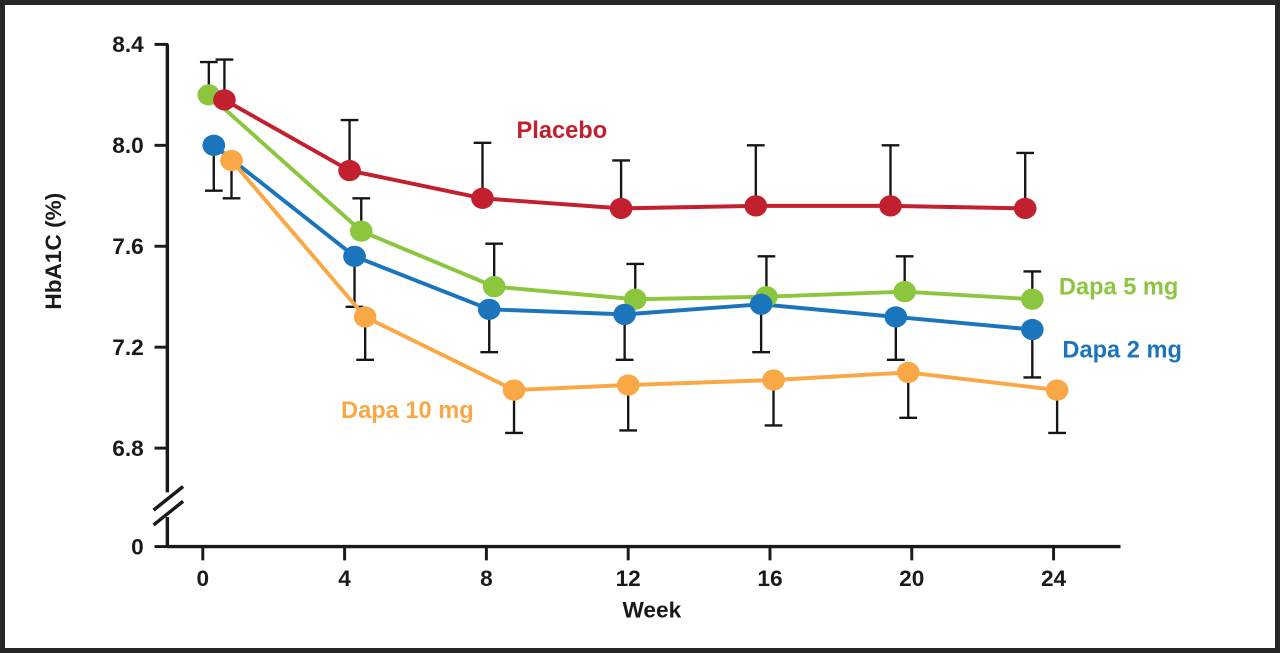  Describe the element at coordinates (127, 347) in the screenshot. I see `y-tick-label: 7.2` at that location.